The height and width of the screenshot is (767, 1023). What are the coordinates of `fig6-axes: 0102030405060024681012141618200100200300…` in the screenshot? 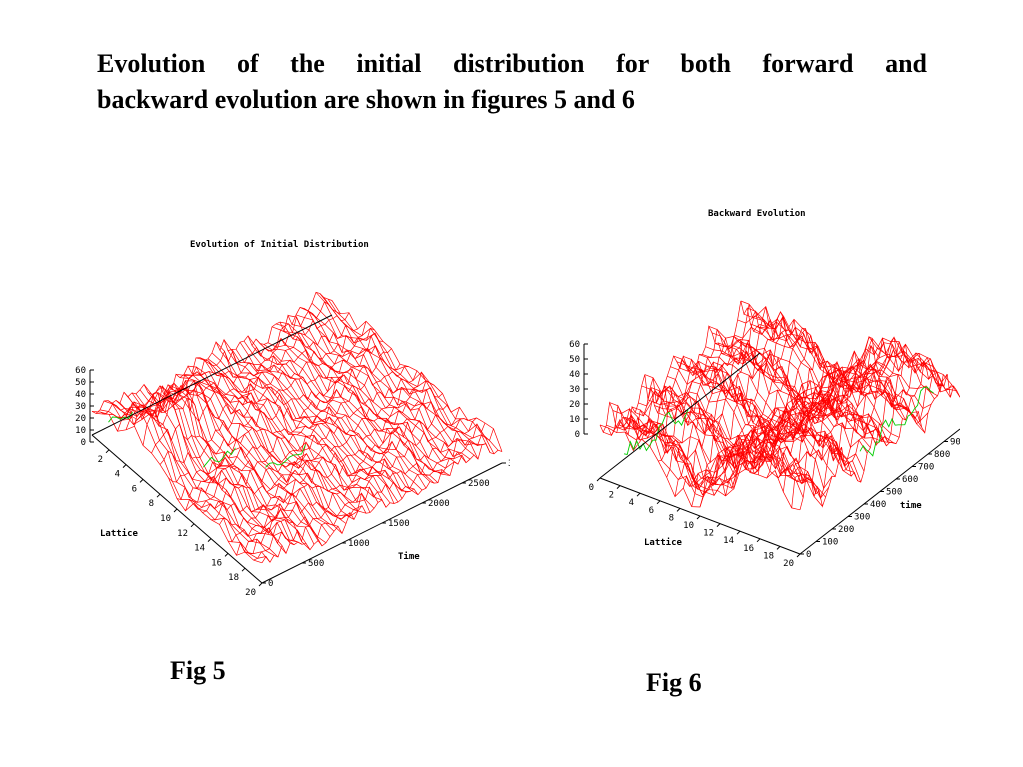 It's located at (764, 454).